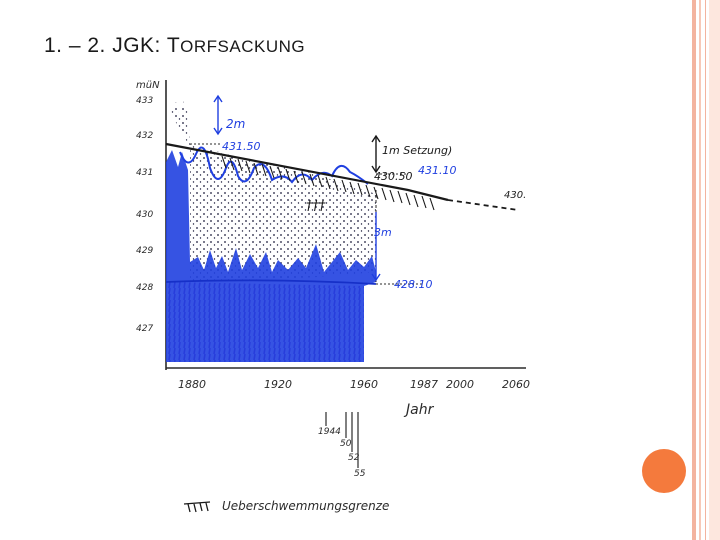 The image size is (720, 540). I want to click on x-ticks: 1880 1920 1960 1987 2000 2060, so click(354, 384).